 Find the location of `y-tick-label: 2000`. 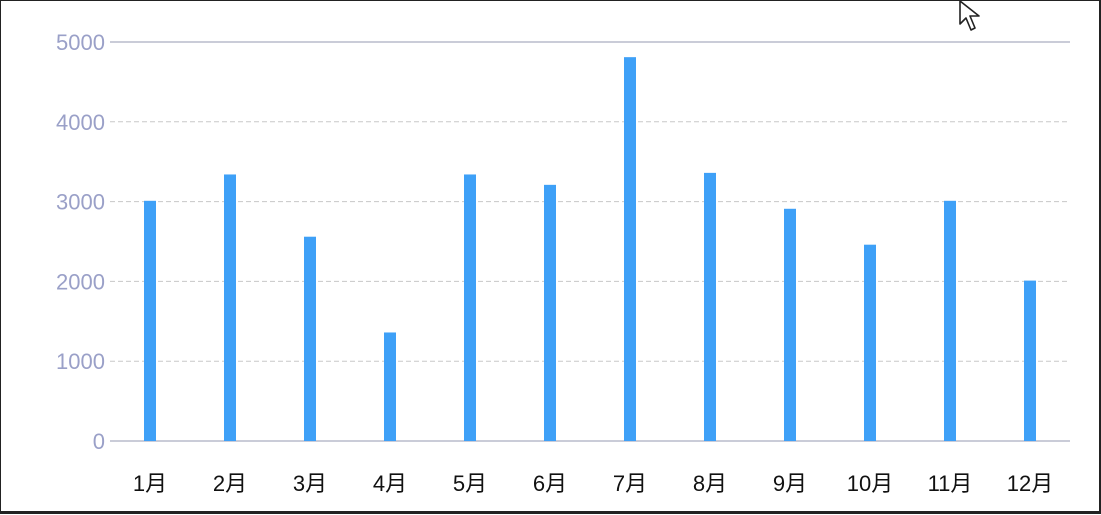

y-tick-label: 2000 is located at coordinates (80, 281).